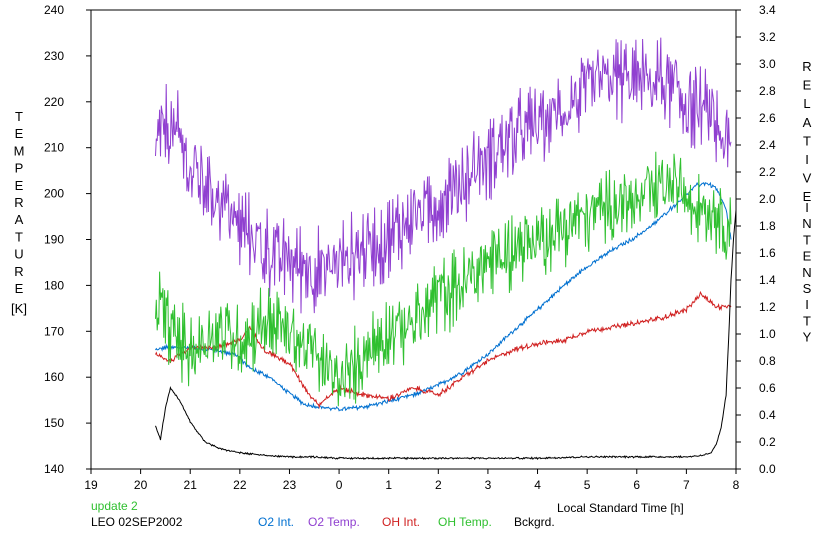  I want to click on x-tick-label: 21, so click(191, 485).